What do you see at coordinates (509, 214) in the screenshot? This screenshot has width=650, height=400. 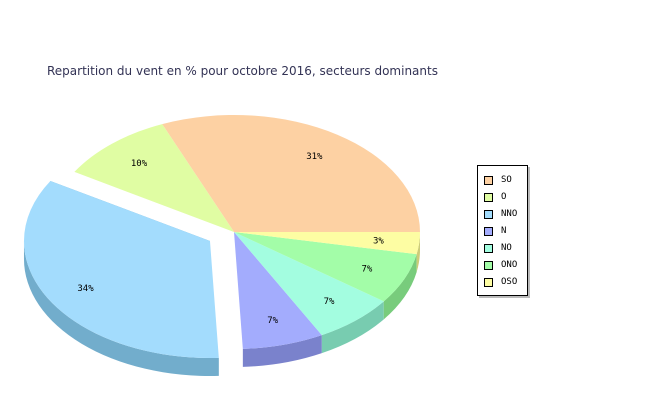 I see `legend-label: NNO` at bounding box center [509, 214].